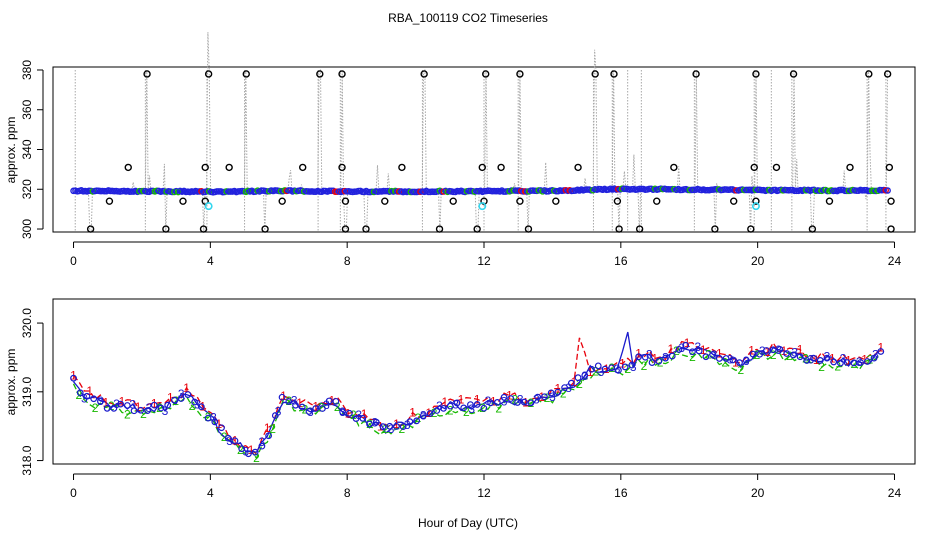 The image size is (936, 540). I want to click on top-x-axis: 0 4 8 12 16 20 24, so click(485, 254).